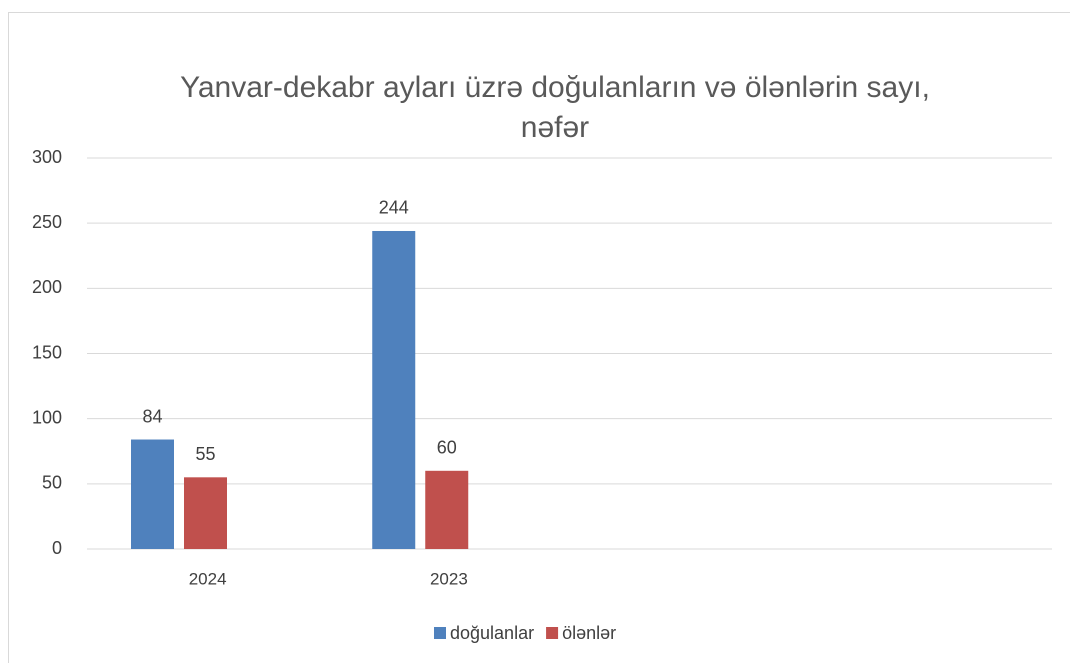  What do you see at coordinates (47, 287) in the screenshot?
I see `y-tick-label: 200` at bounding box center [47, 287].